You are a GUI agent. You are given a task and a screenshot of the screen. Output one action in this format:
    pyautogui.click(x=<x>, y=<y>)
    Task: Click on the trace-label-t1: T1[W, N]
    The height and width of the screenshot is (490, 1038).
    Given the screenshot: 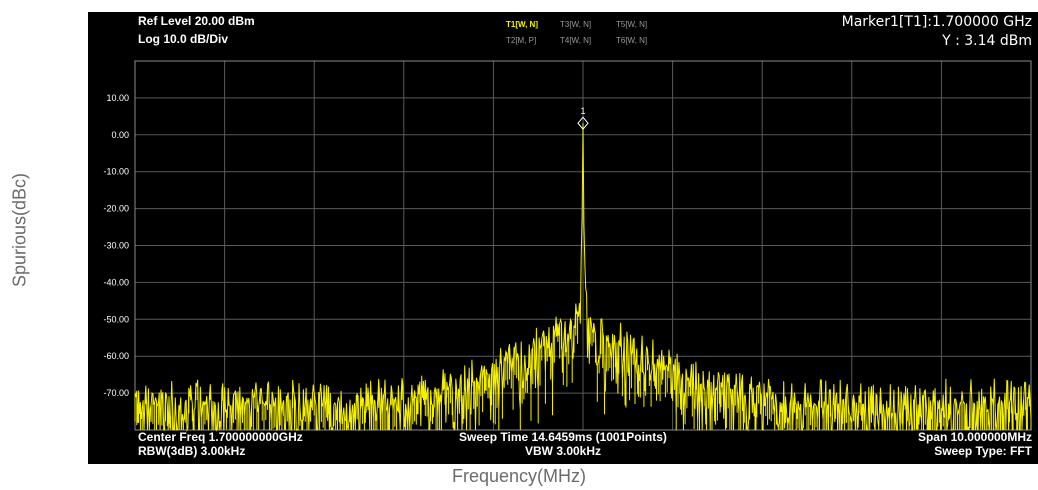 What is the action you would take?
    pyautogui.click(x=522, y=24)
    